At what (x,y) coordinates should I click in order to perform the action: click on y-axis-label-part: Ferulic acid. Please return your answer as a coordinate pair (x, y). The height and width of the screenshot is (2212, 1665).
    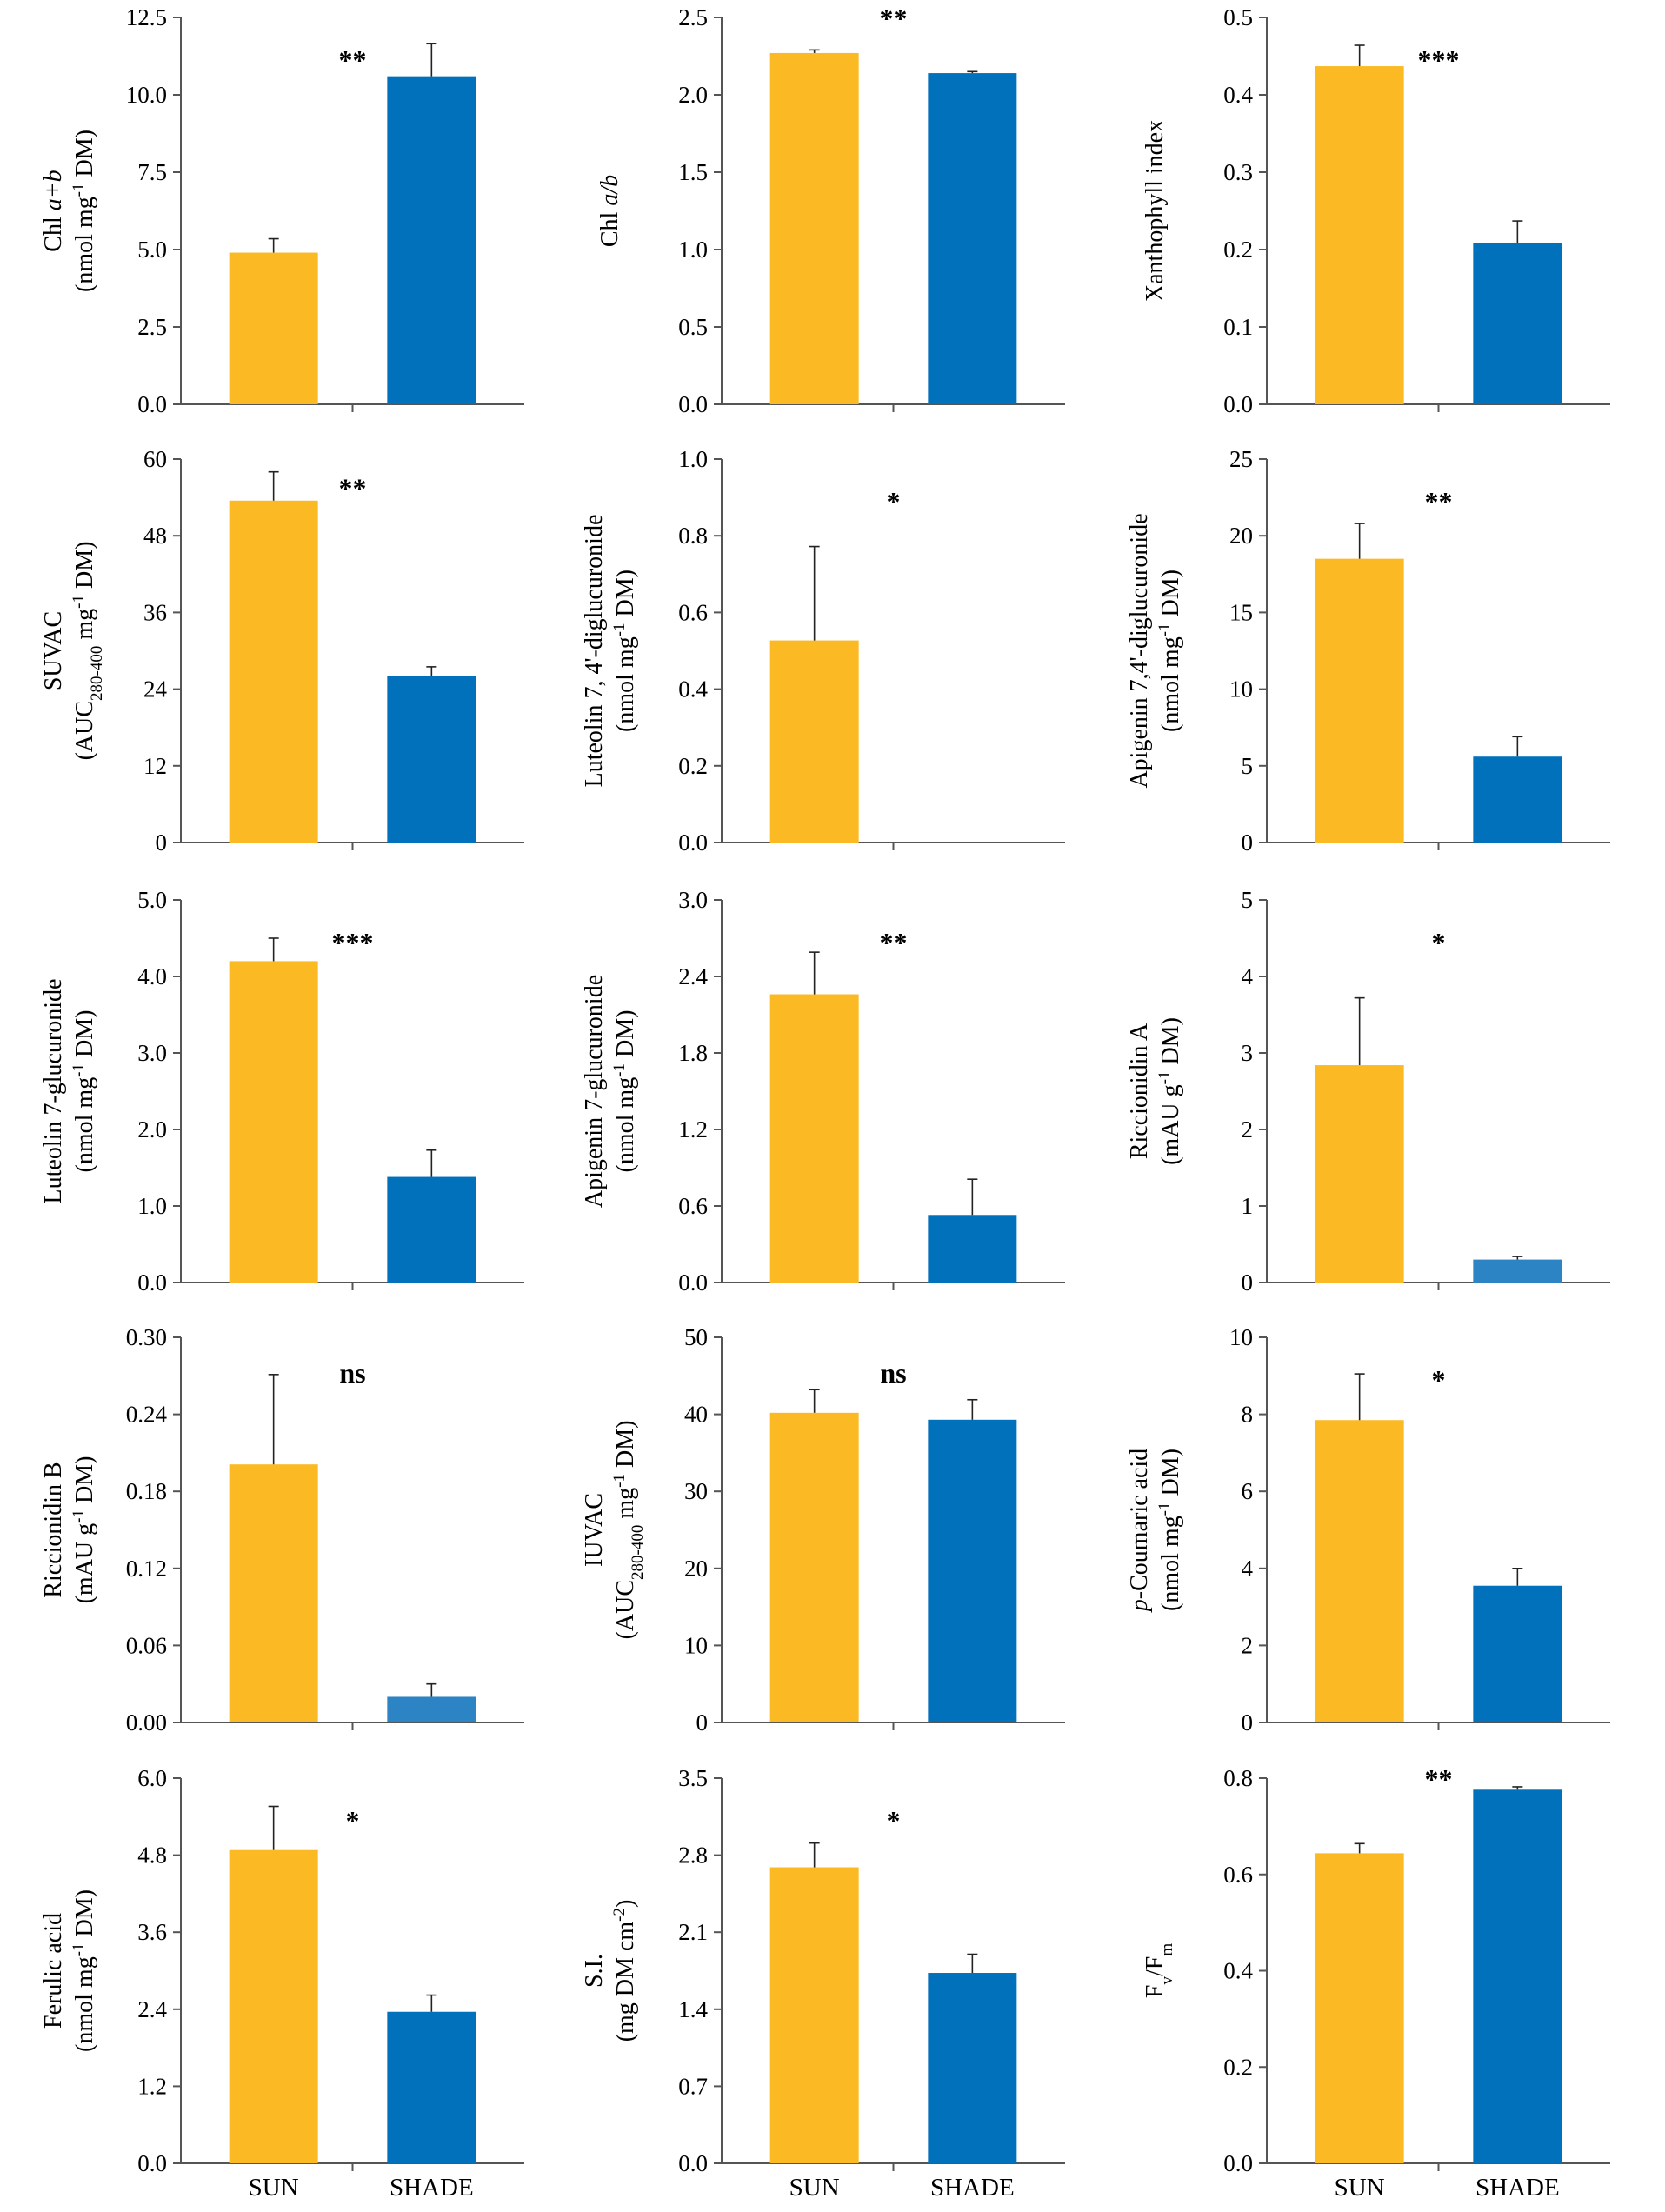
    Looking at the image, I should click on (53, 1971).